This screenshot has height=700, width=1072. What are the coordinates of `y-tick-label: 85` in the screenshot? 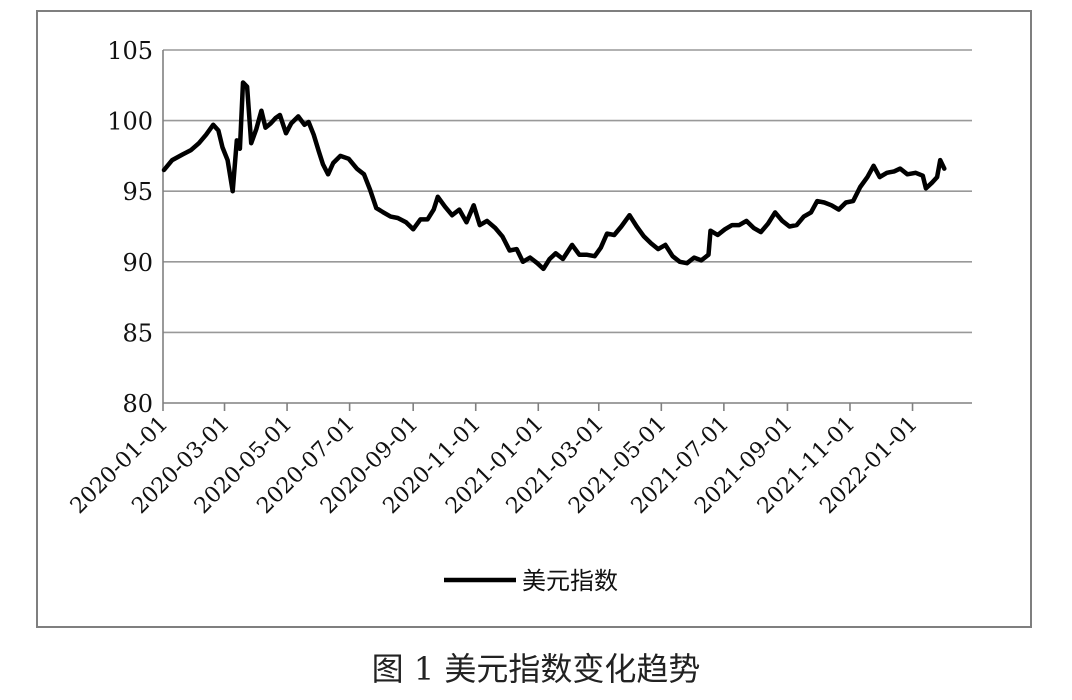 It's located at (137, 333).